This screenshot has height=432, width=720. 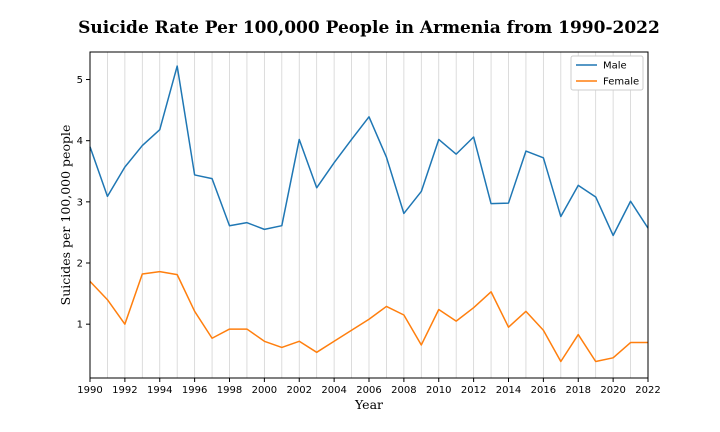 I want to click on x-tick-label: 2012, so click(x=473, y=390).